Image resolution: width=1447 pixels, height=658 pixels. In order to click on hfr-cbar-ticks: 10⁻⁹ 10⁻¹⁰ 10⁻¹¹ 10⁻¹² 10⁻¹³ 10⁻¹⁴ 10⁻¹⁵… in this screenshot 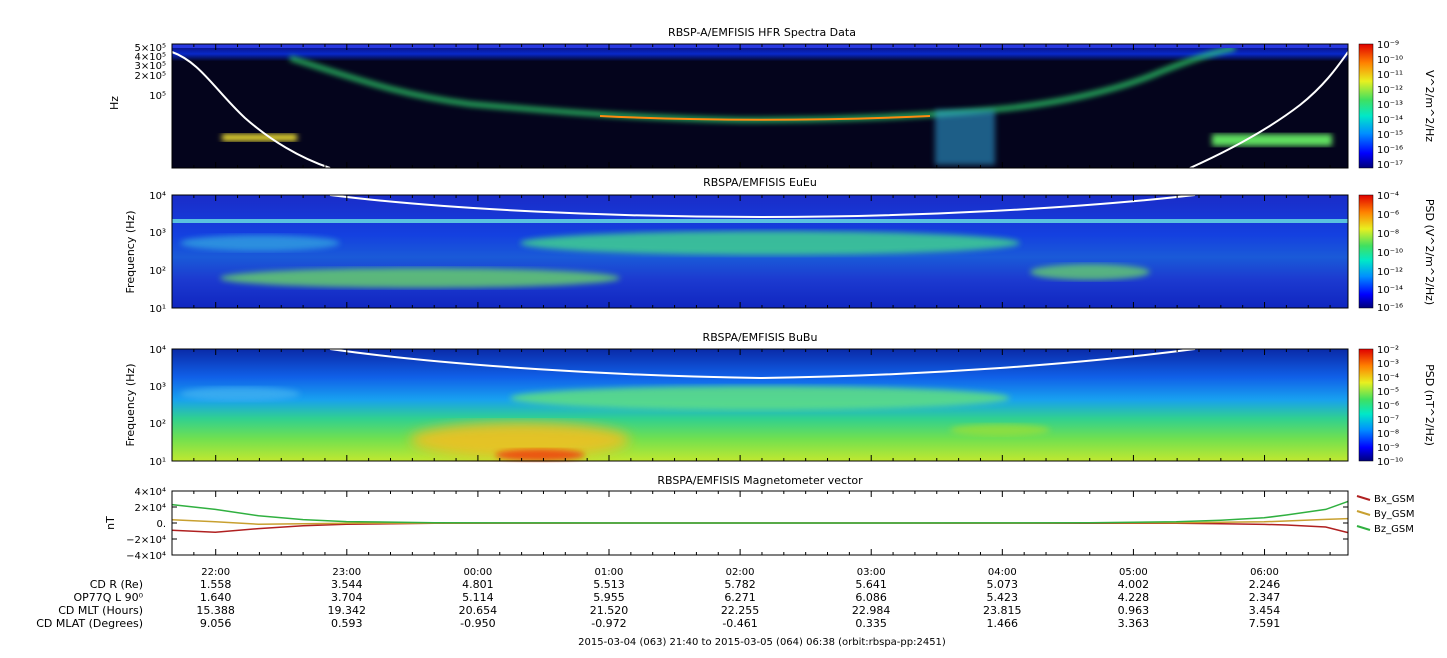, I will do `click(1390, 105)`.